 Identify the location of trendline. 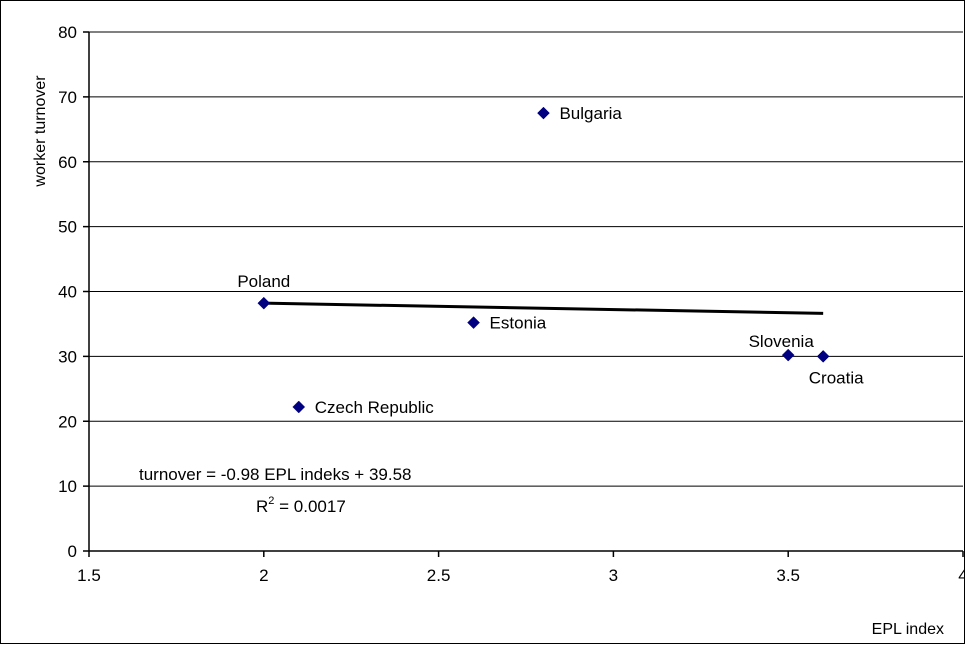
(543, 308).